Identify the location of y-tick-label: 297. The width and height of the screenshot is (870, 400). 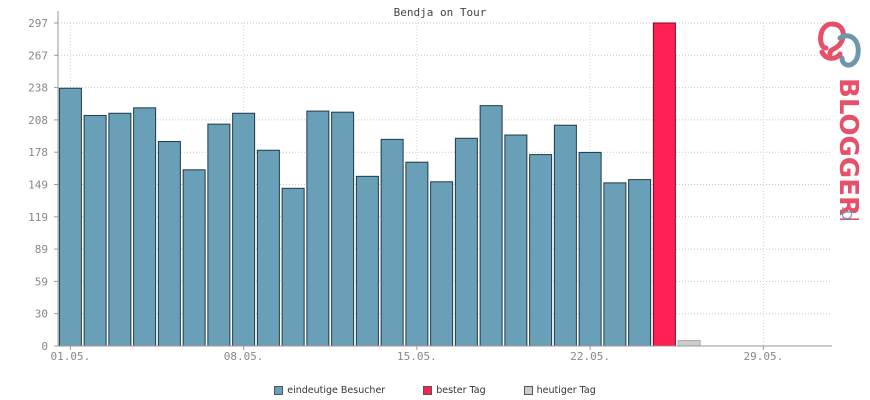
(38, 23).